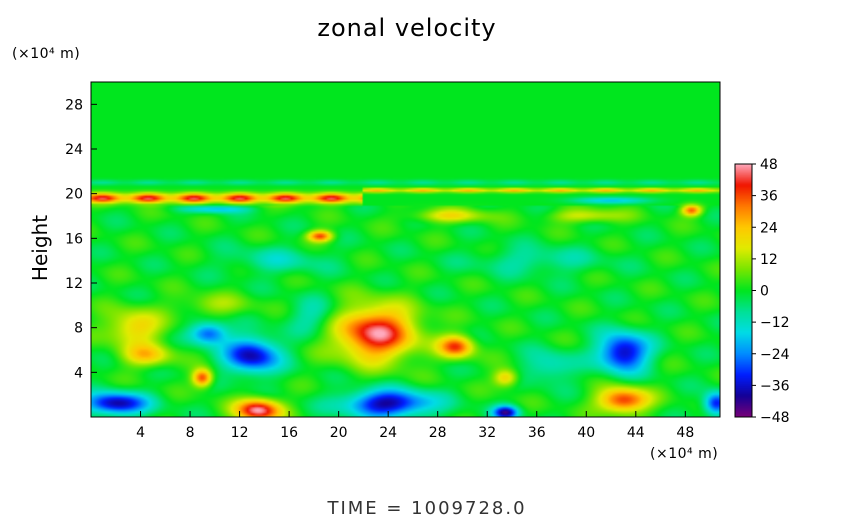 The height and width of the screenshot is (519, 854). Describe the element at coordinates (78, 373) in the screenshot. I see `y-tick-label: 4` at that location.